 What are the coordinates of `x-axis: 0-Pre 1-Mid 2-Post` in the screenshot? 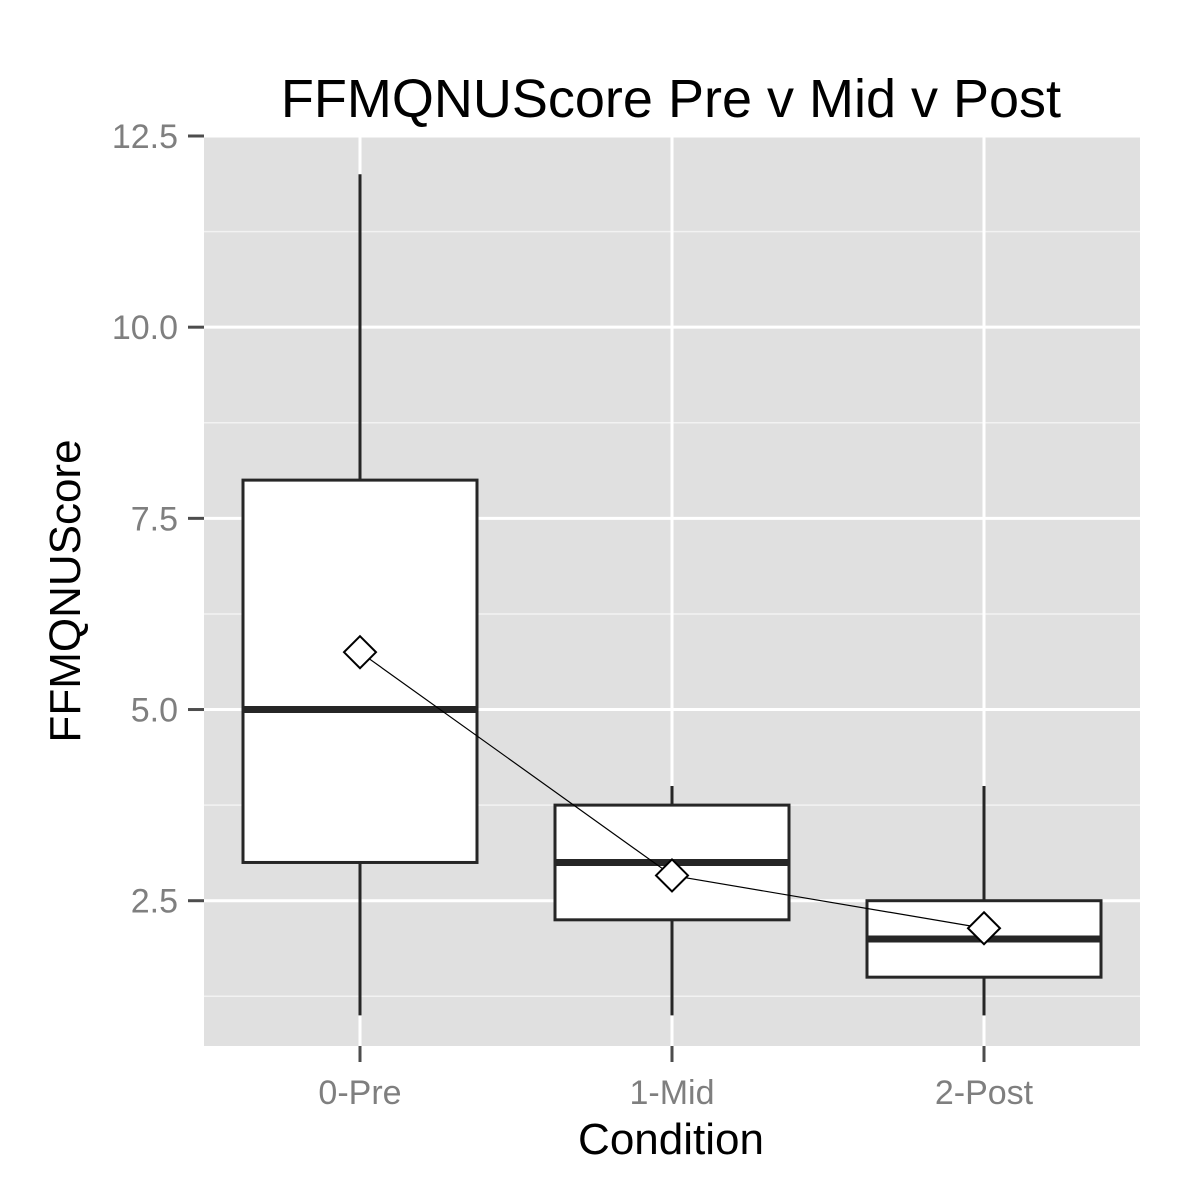 It's located at (676, 1079).